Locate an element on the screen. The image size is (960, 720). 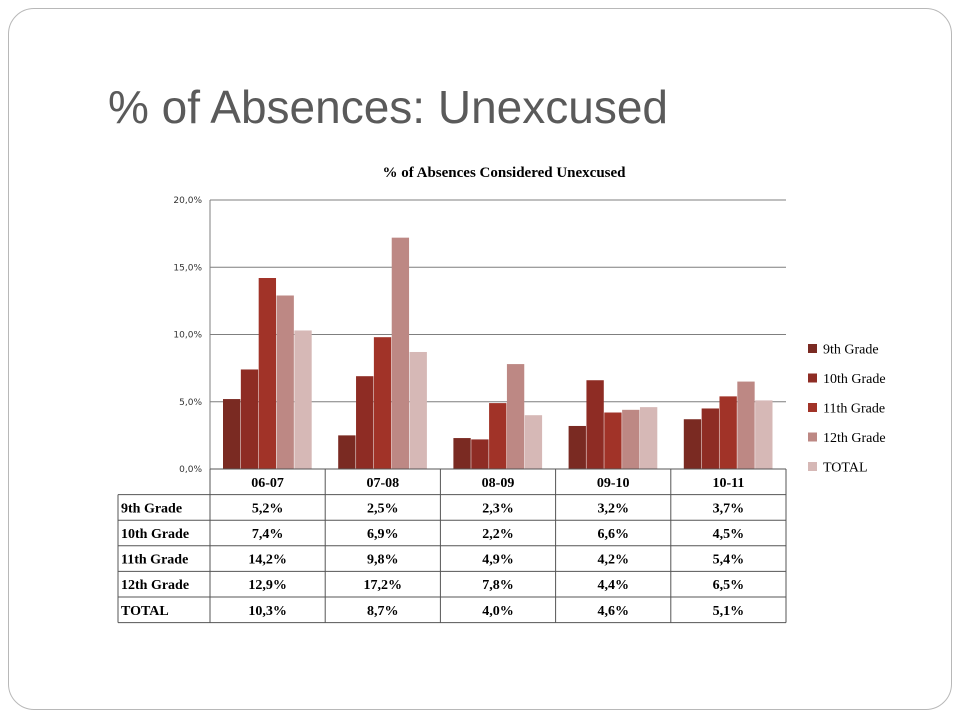
table-cell: 4,2% is located at coordinates (613, 560).